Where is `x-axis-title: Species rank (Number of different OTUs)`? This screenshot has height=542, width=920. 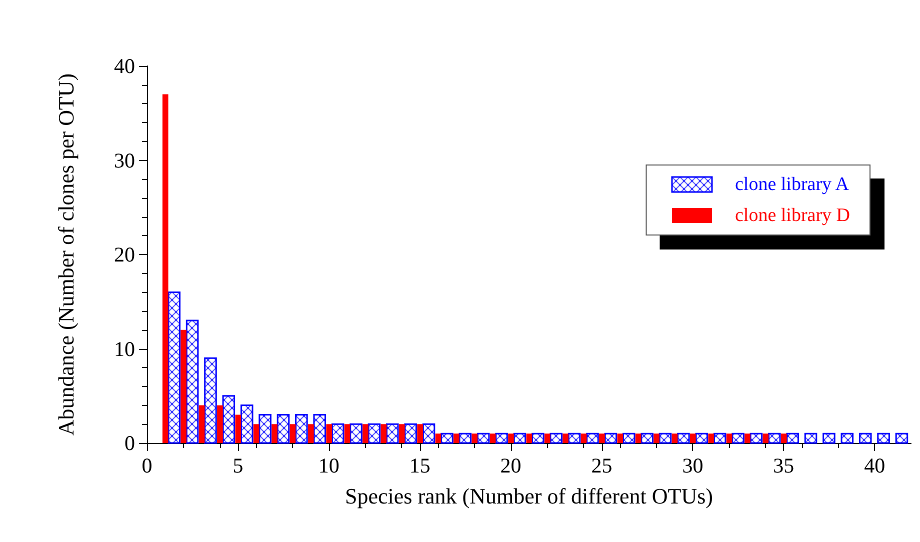 x-axis-title: Species rank (Number of different OTUs) is located at coordinates (529, 496).